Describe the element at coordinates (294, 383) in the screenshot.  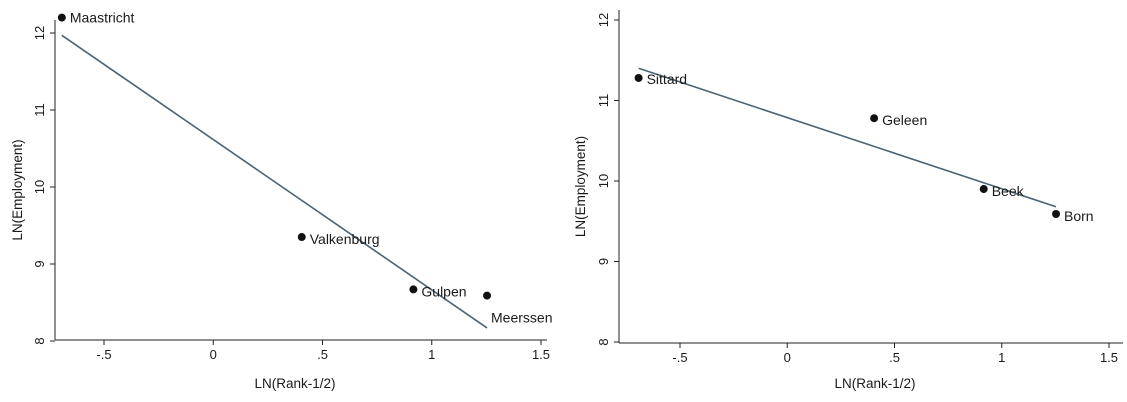
I see `left-x-axis-title: LN(Rank-1/2)` at that location.